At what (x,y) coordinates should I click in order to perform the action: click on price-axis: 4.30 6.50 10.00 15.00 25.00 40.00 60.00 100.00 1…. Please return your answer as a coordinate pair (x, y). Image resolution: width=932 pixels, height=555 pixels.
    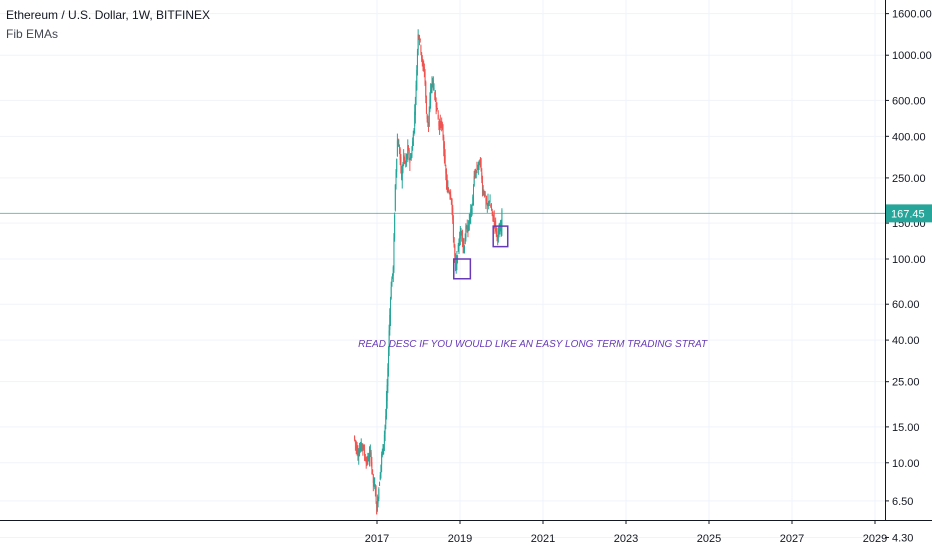
    Looking at the image, I should click on (908, 272).